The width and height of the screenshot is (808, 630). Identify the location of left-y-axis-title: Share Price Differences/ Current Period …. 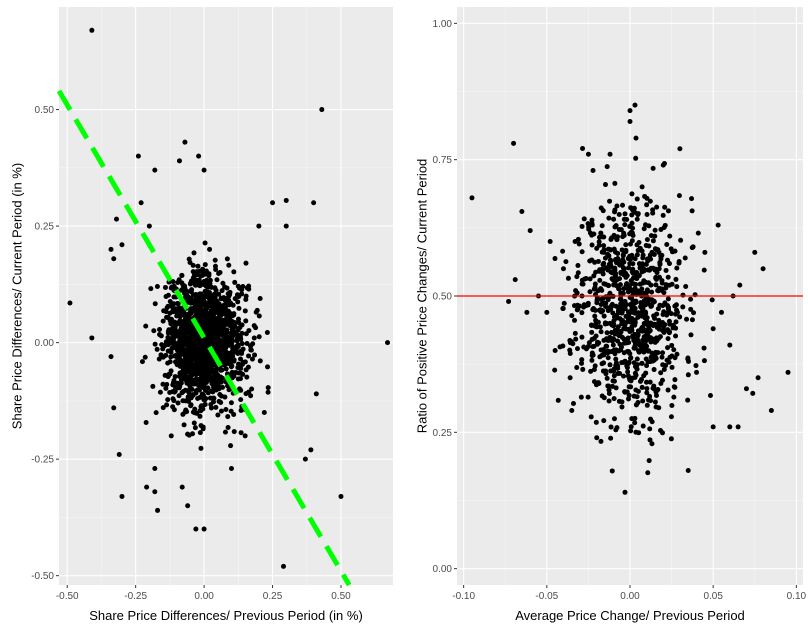
(17, 296).